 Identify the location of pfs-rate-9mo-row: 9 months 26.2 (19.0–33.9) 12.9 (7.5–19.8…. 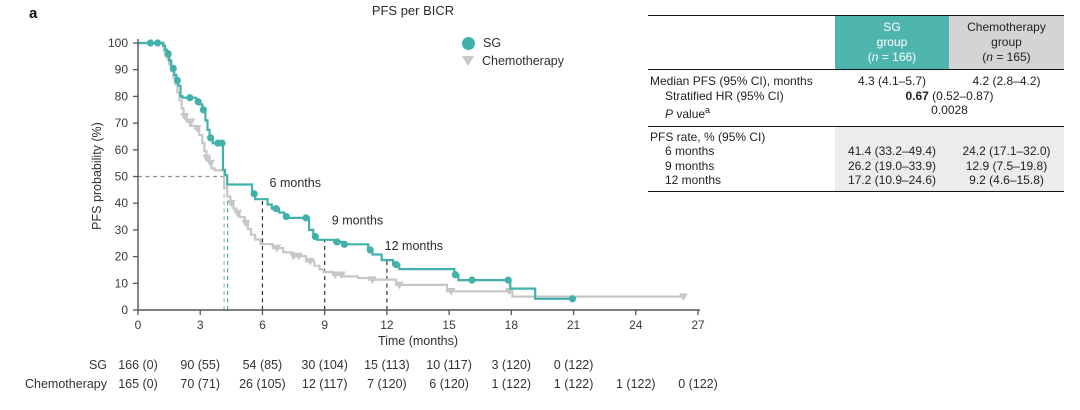
(856, 166).